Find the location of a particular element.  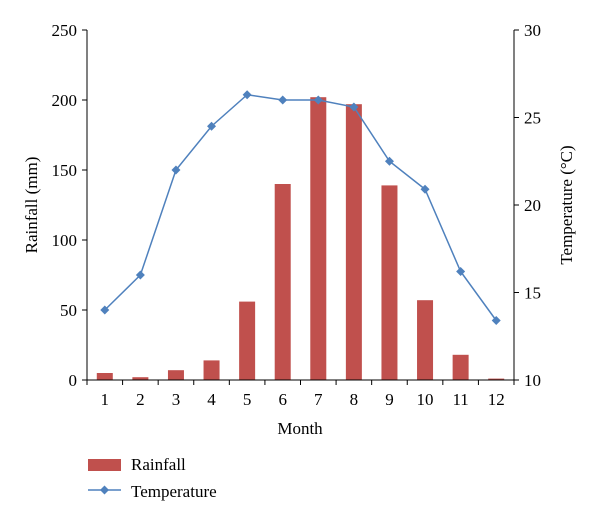

x-tick-label: 7 is located at coordinates (318, 399).